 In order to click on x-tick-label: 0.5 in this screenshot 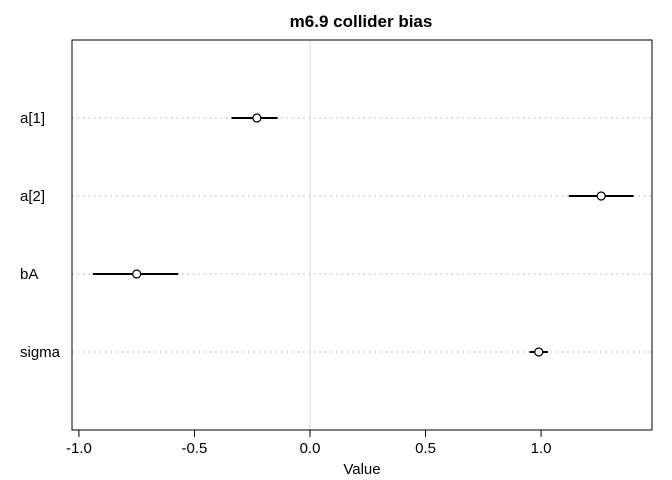, I will do `click(425, 448)`.